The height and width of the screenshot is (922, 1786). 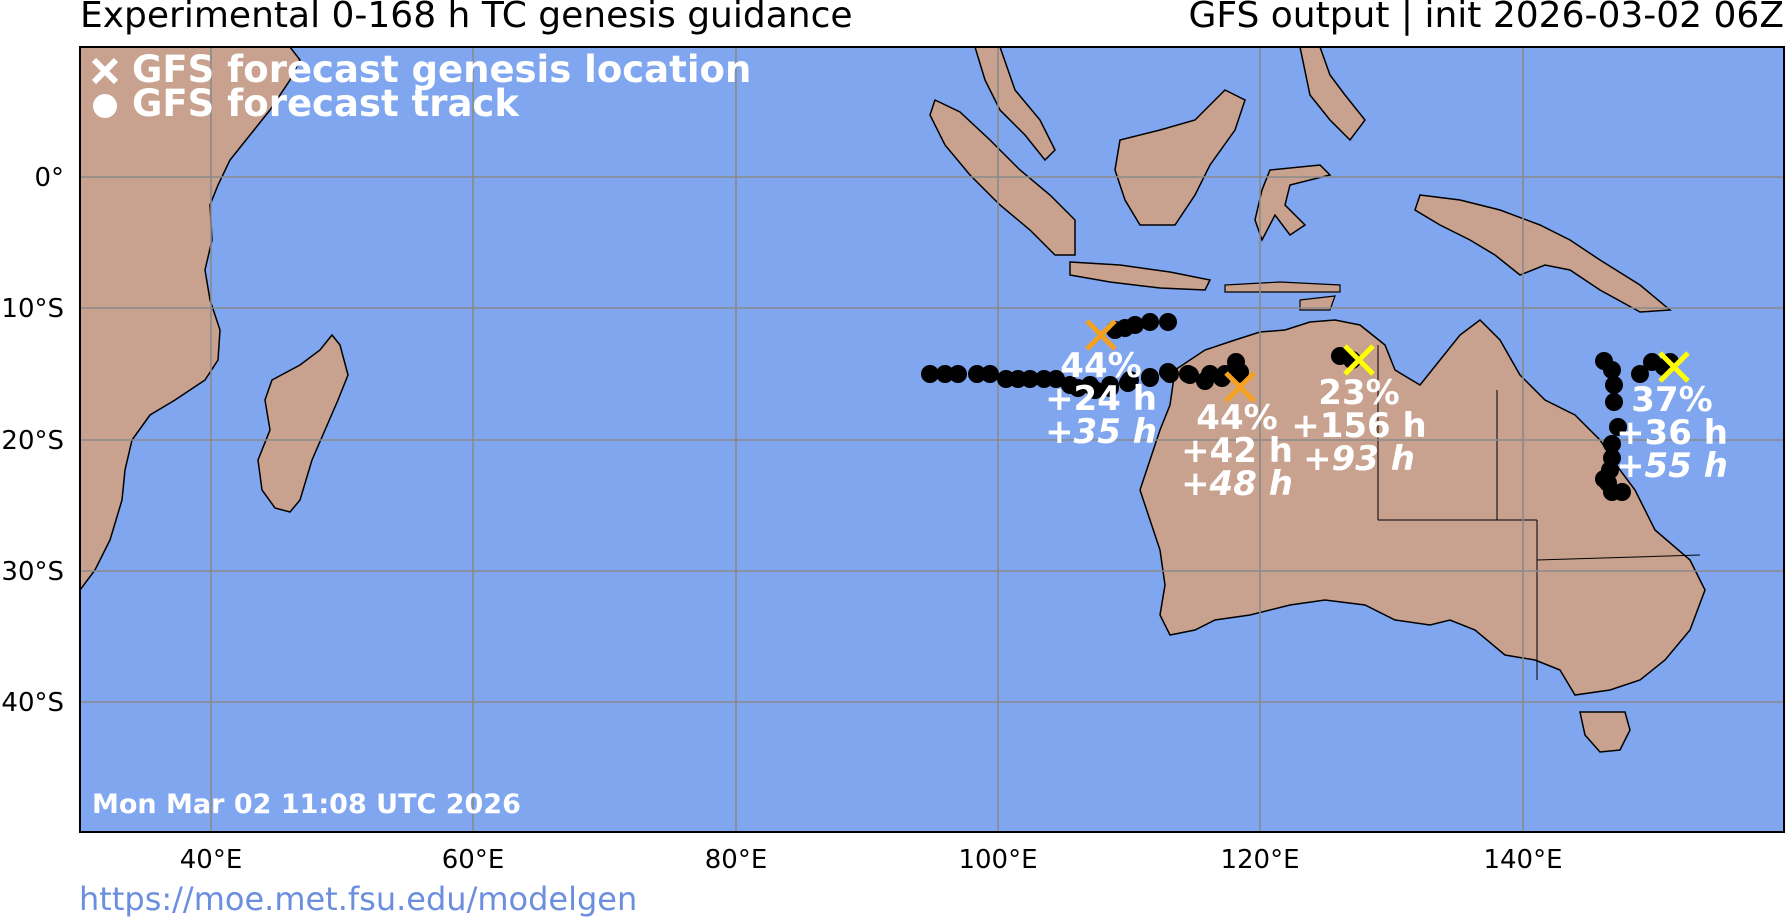 What do you see at coordinates (1522, 860) in the screenshot?
I see `lon-tick: 140°E` at bounding box center [1522, 860].